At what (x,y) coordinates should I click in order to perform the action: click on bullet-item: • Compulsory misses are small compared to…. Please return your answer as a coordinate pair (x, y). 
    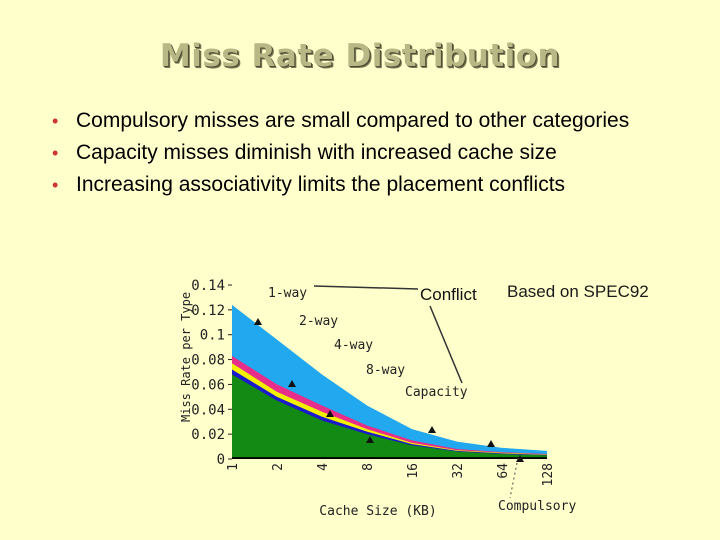
    Looking at the image, I should click on (372, 121).